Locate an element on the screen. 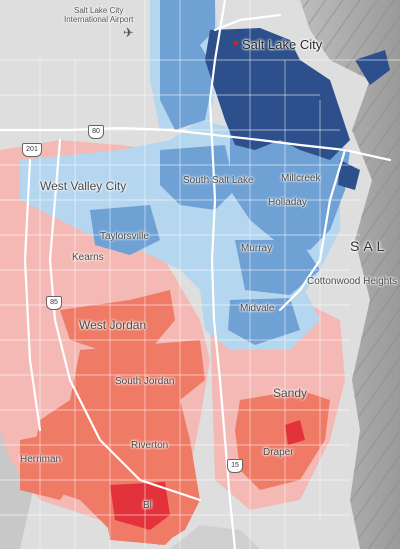 This screenshot has height=549, width=400. i80-freeway is located at coordinates (196, 144).